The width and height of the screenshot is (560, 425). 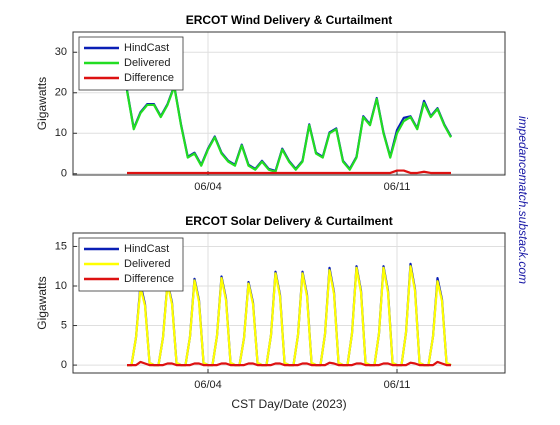 I want to click on y-tick-label: 30, so click(x=61, y=52).